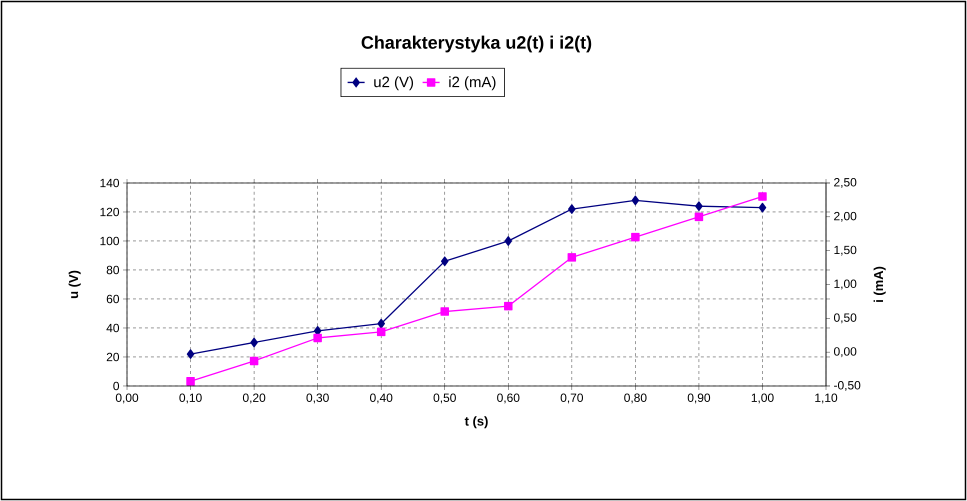  What do you see at coordinates (381, 399) in the screenshot?
I see `x-tick-label: 0,40` at bounding box center [381, 399].